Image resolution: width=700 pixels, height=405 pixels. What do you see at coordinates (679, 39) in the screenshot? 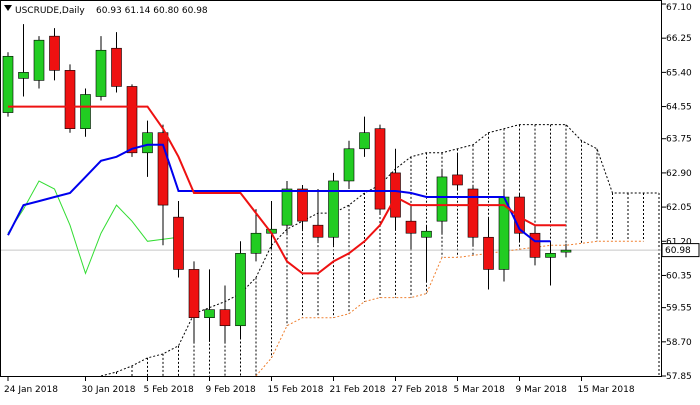
I see `y-tick-label: 66.25` at bounding box center [679, 39].